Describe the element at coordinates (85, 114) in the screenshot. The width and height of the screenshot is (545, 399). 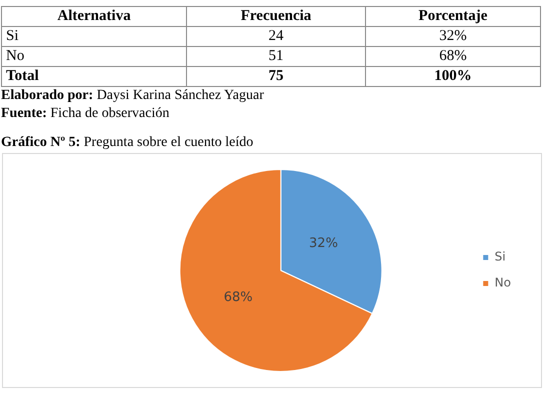
I see `source-note: Fuente: Ficha de observación` at that location.